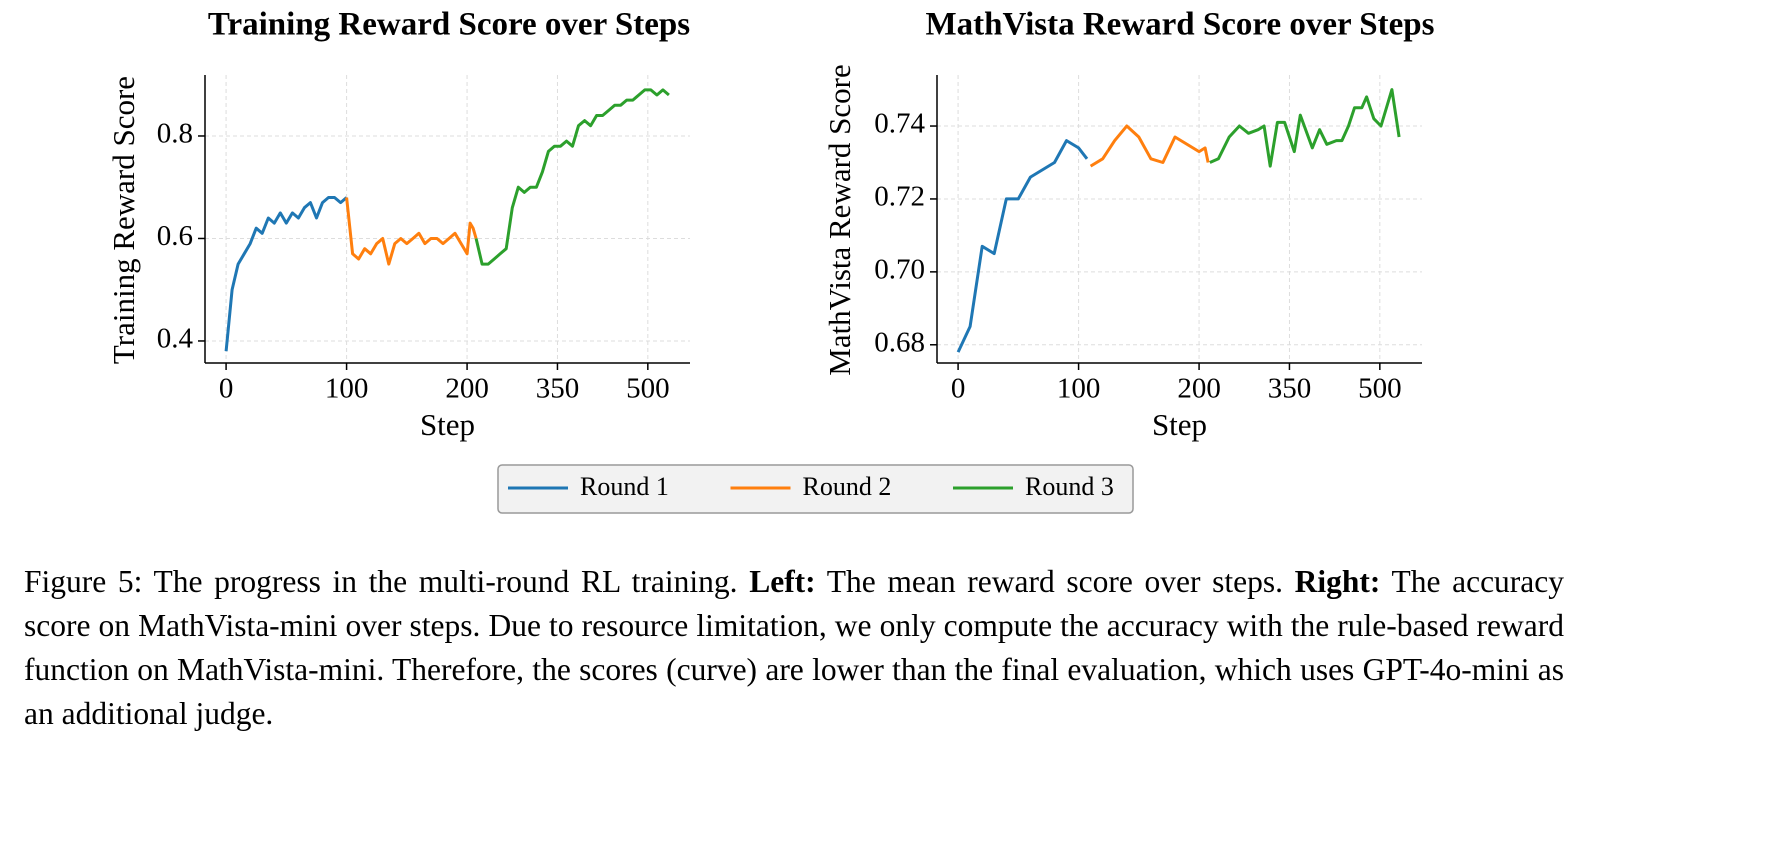  I want to click on chart-title: Training Reward Score over Steps, so click(449, 25).